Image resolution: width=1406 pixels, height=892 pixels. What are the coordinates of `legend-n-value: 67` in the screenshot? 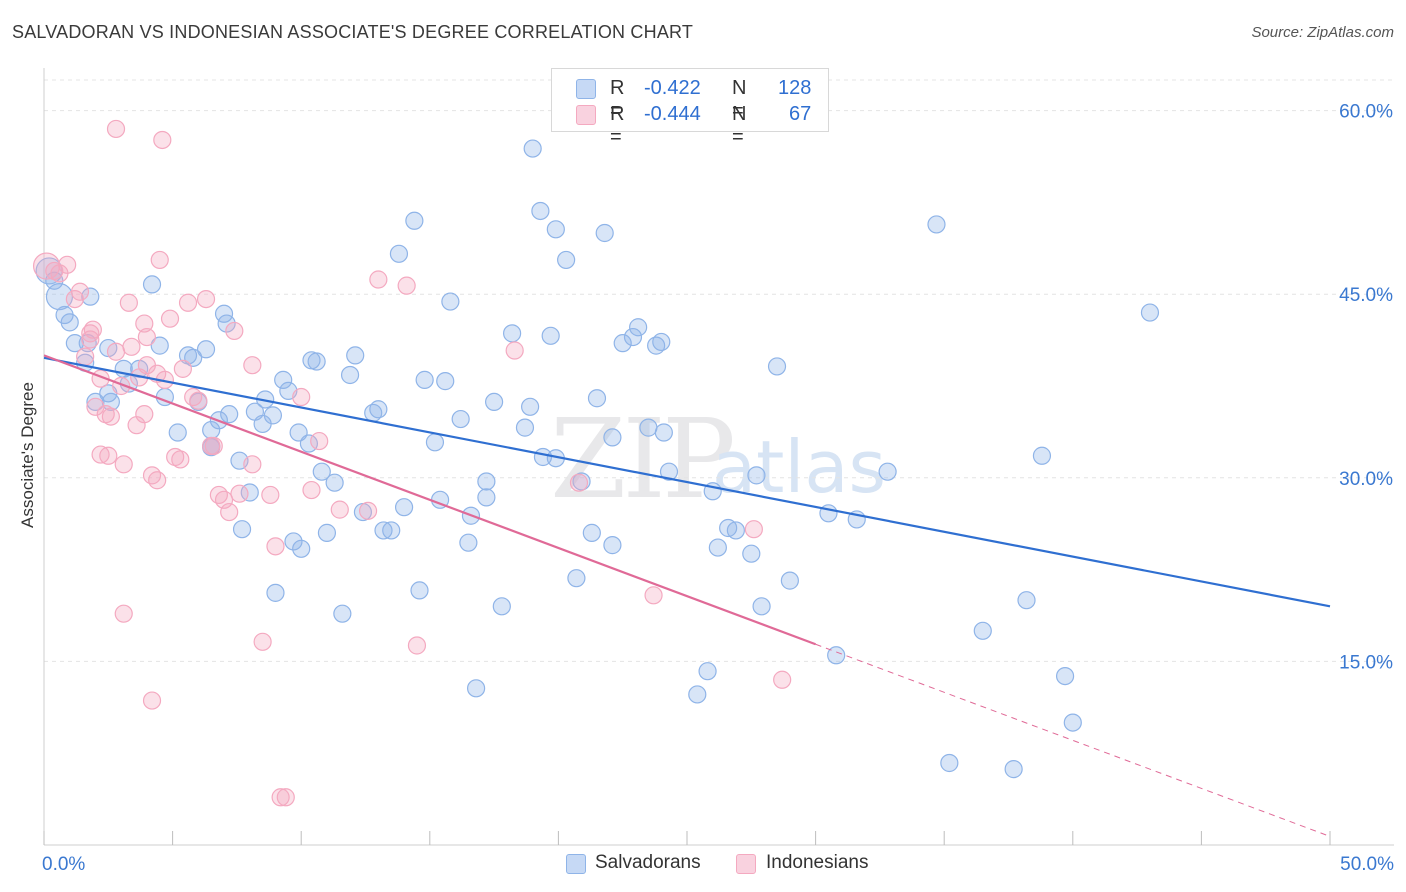 It's located at (800, 114).